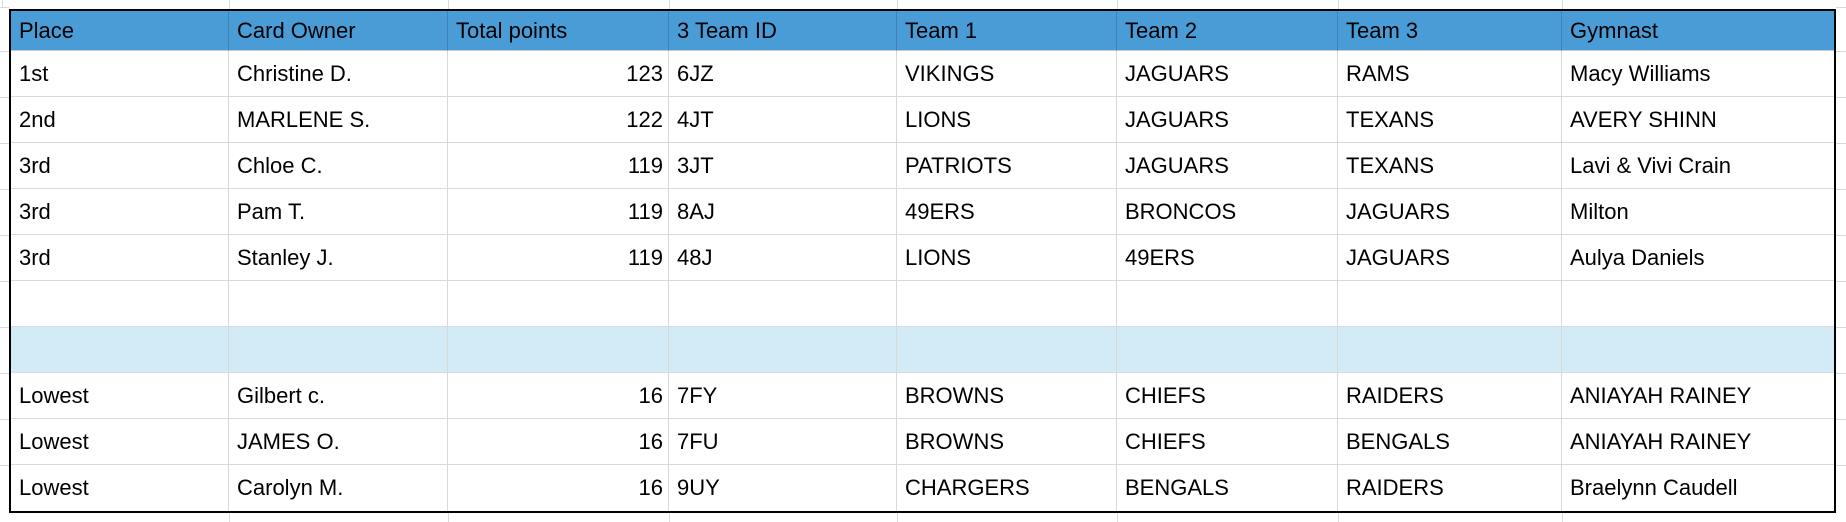  I want to click on cell-r8-total-points: 16, so click(558, 396).